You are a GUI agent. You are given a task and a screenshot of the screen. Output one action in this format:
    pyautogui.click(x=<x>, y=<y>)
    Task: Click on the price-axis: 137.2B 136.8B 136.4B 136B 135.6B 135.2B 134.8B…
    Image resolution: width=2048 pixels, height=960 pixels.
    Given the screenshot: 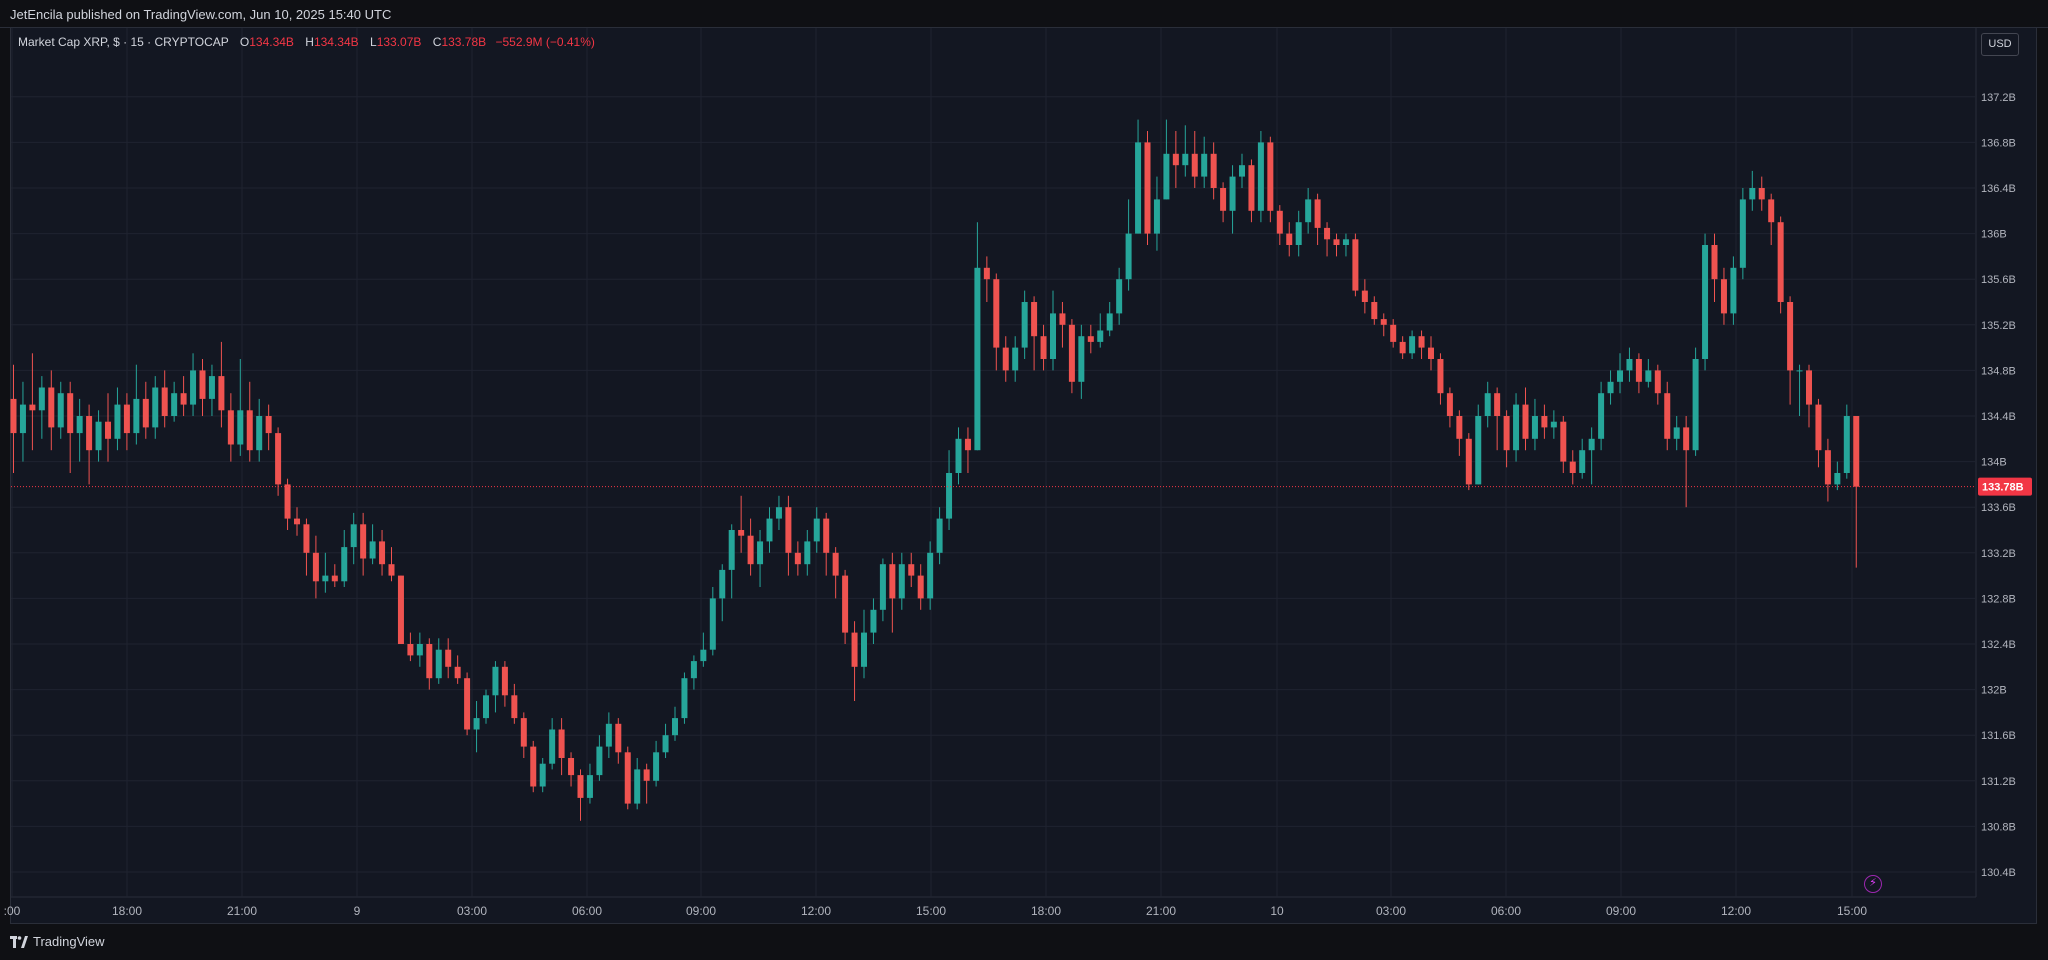 What is the action you would take?
    pyautogui.click(x=1998, y=485)
    